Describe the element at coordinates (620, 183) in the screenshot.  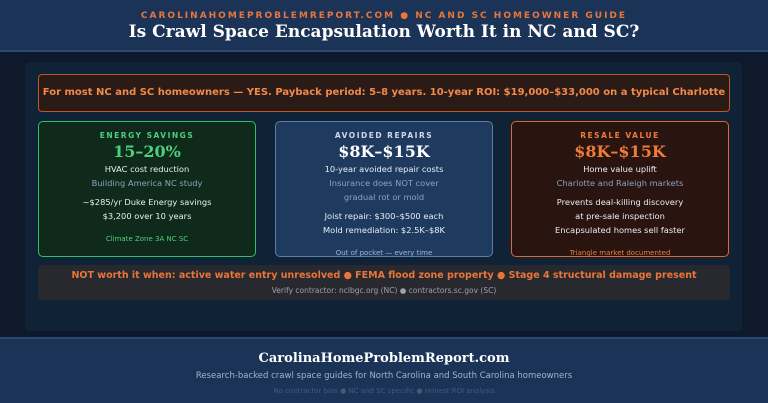
I see `card-src: Charlotte and Raleigh markets` at that location.